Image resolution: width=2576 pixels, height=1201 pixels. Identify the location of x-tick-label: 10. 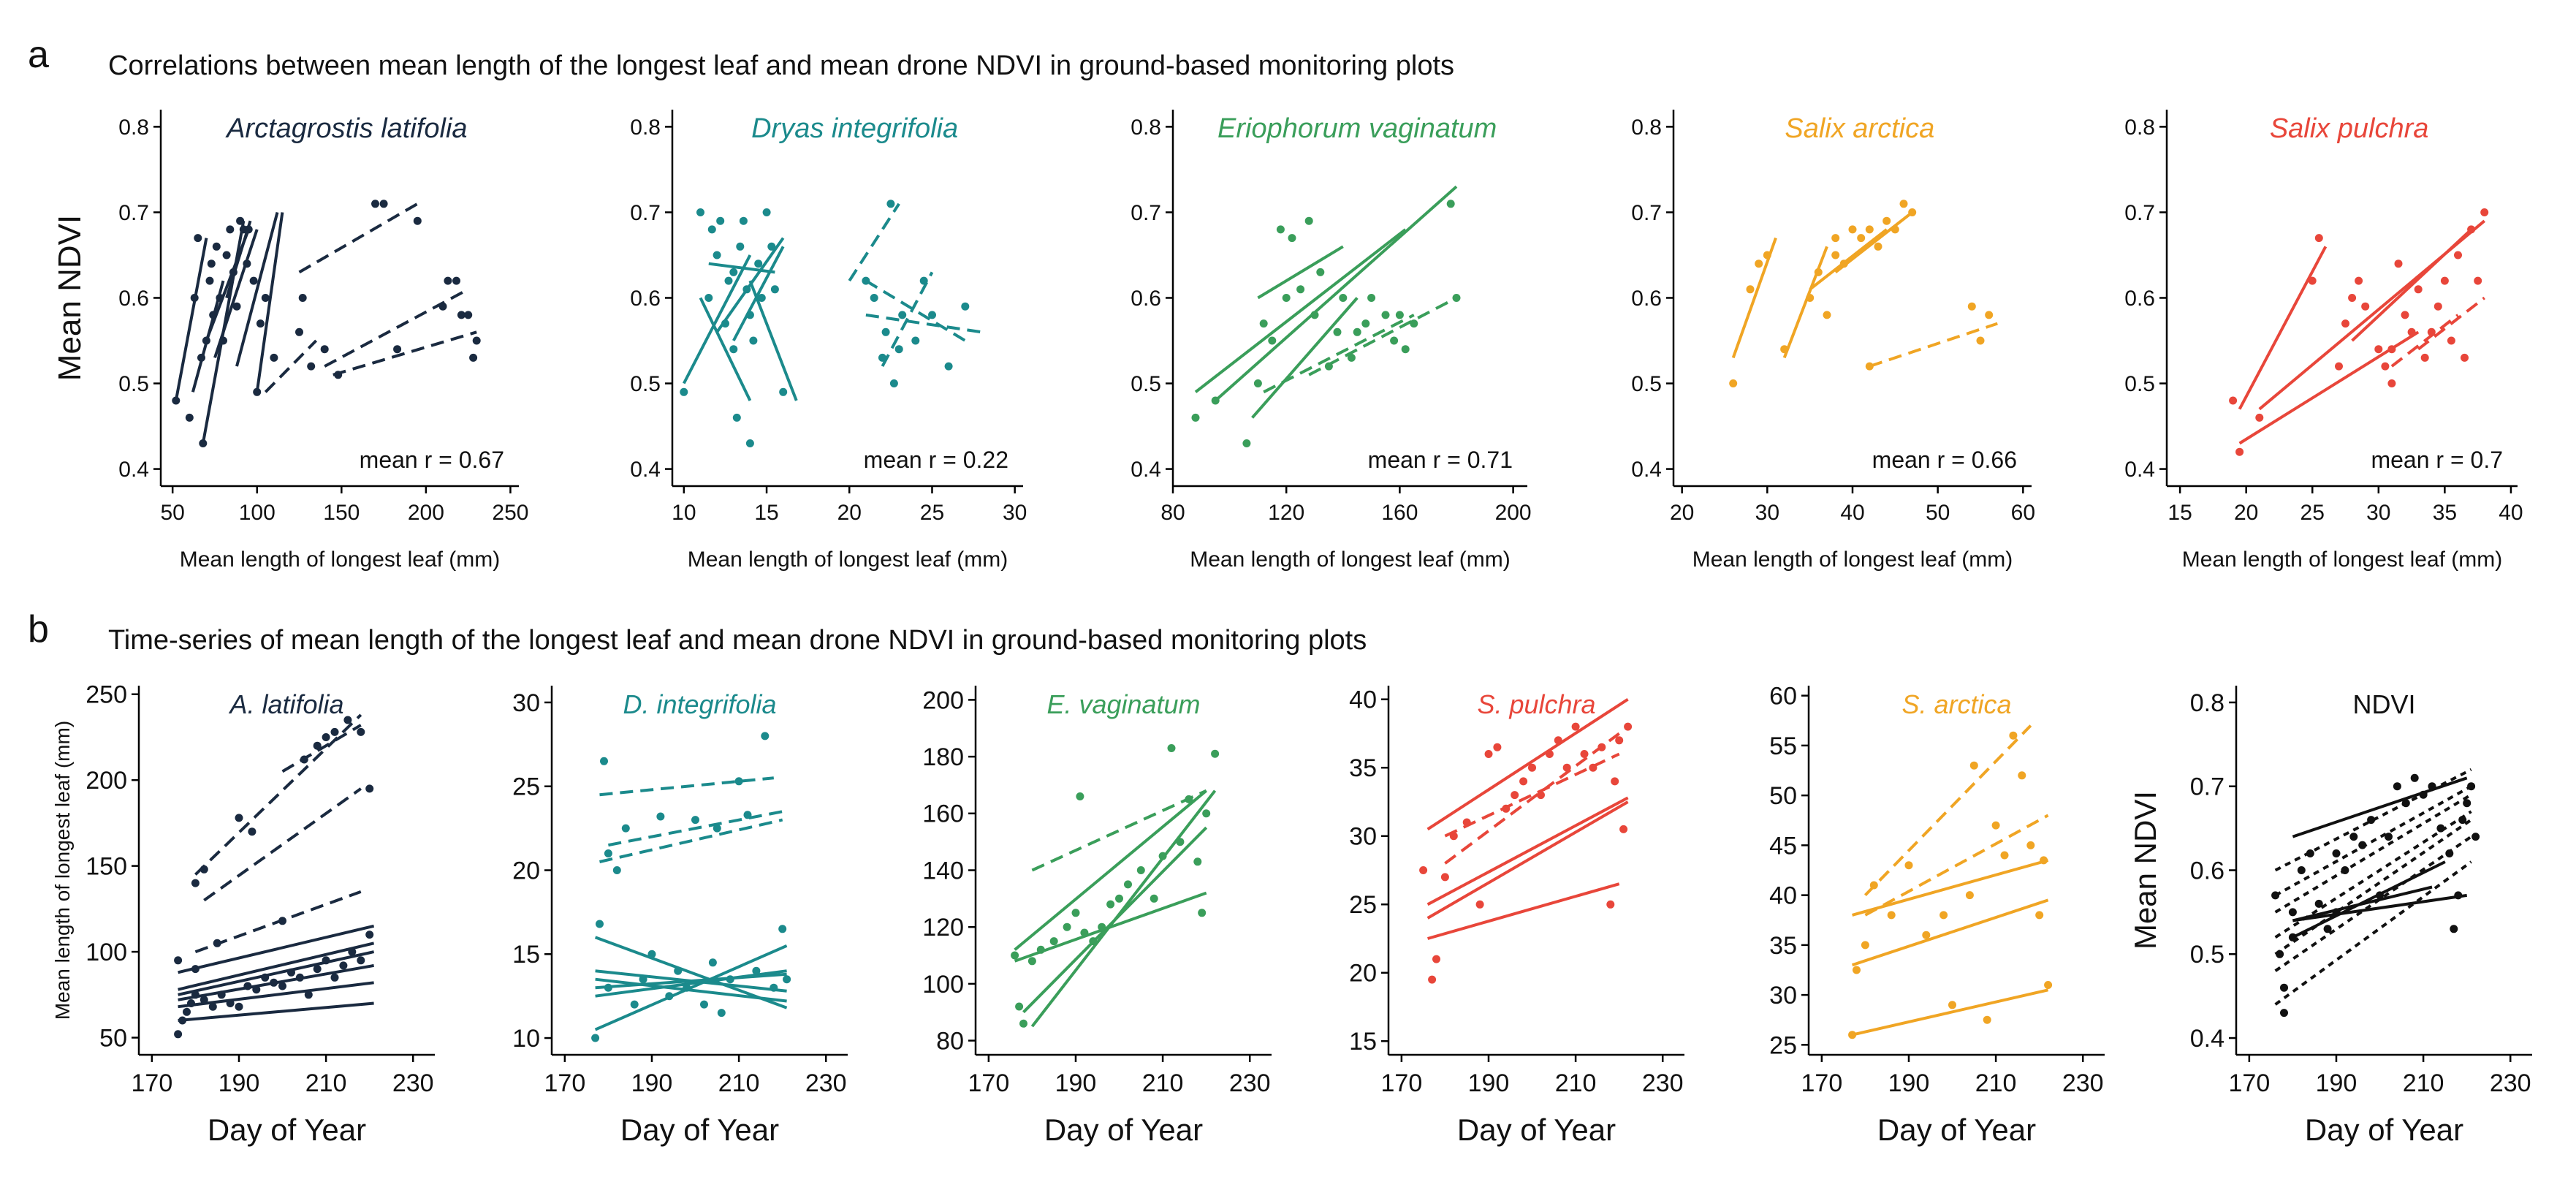
(684, 513).